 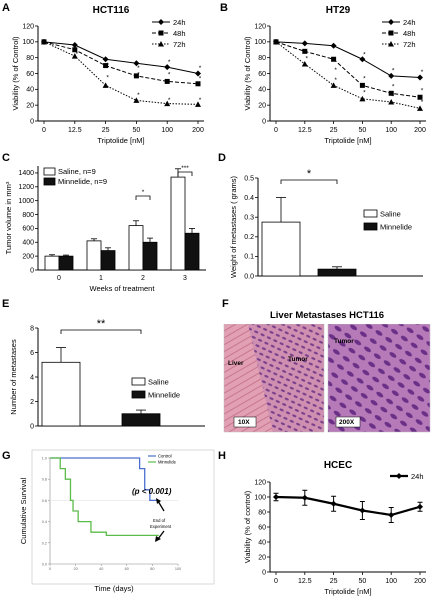 I want to click on y-tick-label: 600, so click(x=28, y=229).